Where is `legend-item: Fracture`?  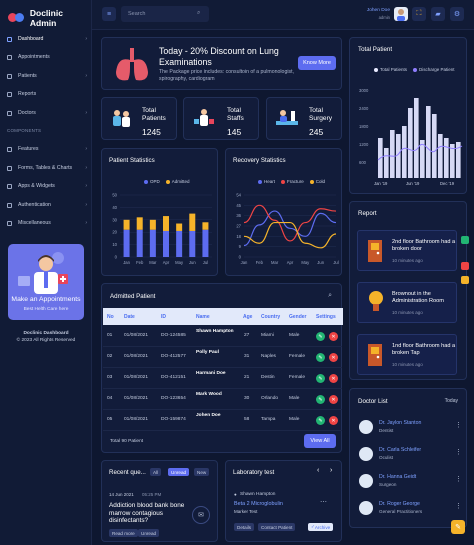 legend-item: Fracture is located at coordinates (292, 181).